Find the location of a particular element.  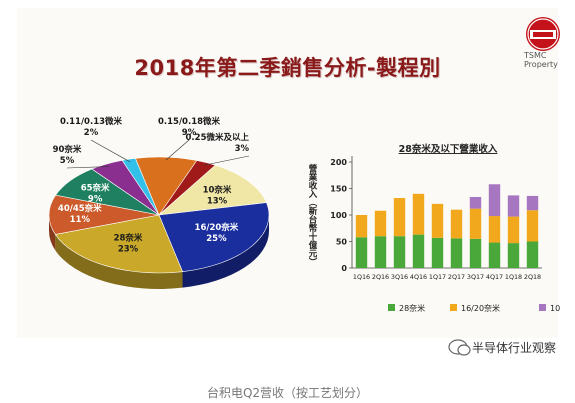

y-tick-label: 200 is located at coordinates (338, 162).